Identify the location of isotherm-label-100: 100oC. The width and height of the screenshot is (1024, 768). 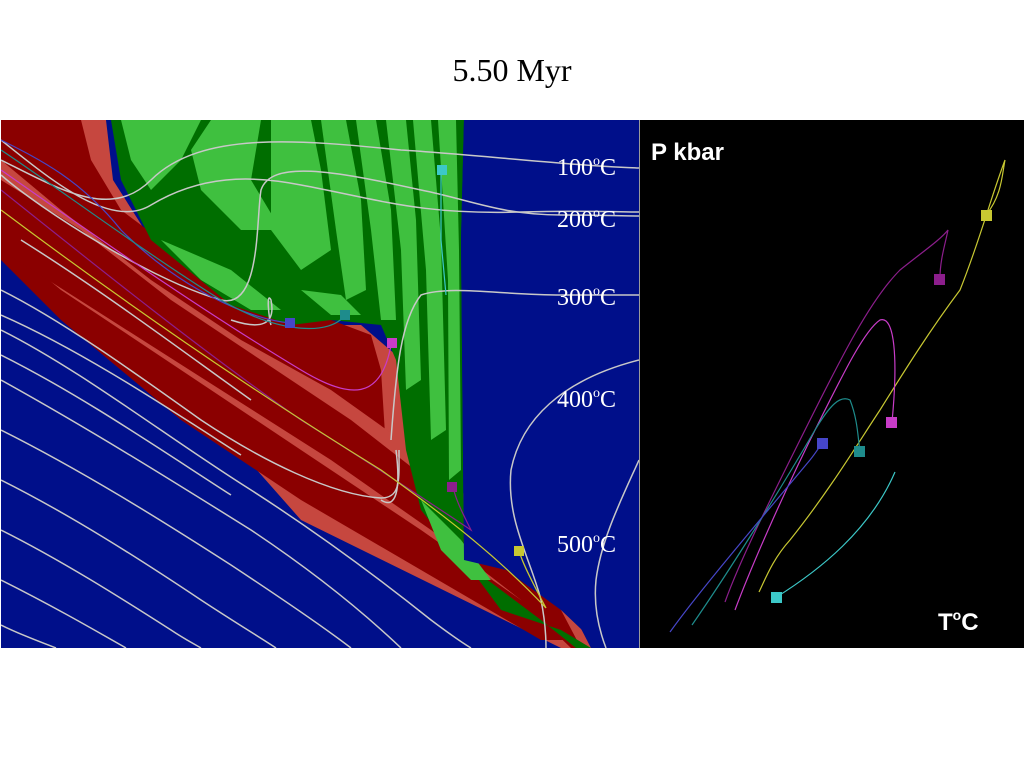
(586, 167).